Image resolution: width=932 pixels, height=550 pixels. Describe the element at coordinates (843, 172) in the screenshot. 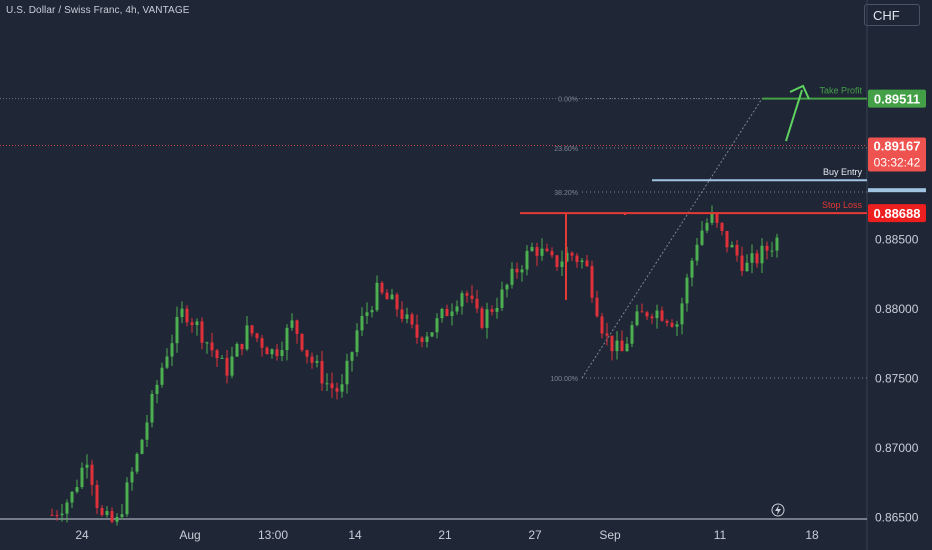

I see `buy-entry-label: Buy Entry` at that location.